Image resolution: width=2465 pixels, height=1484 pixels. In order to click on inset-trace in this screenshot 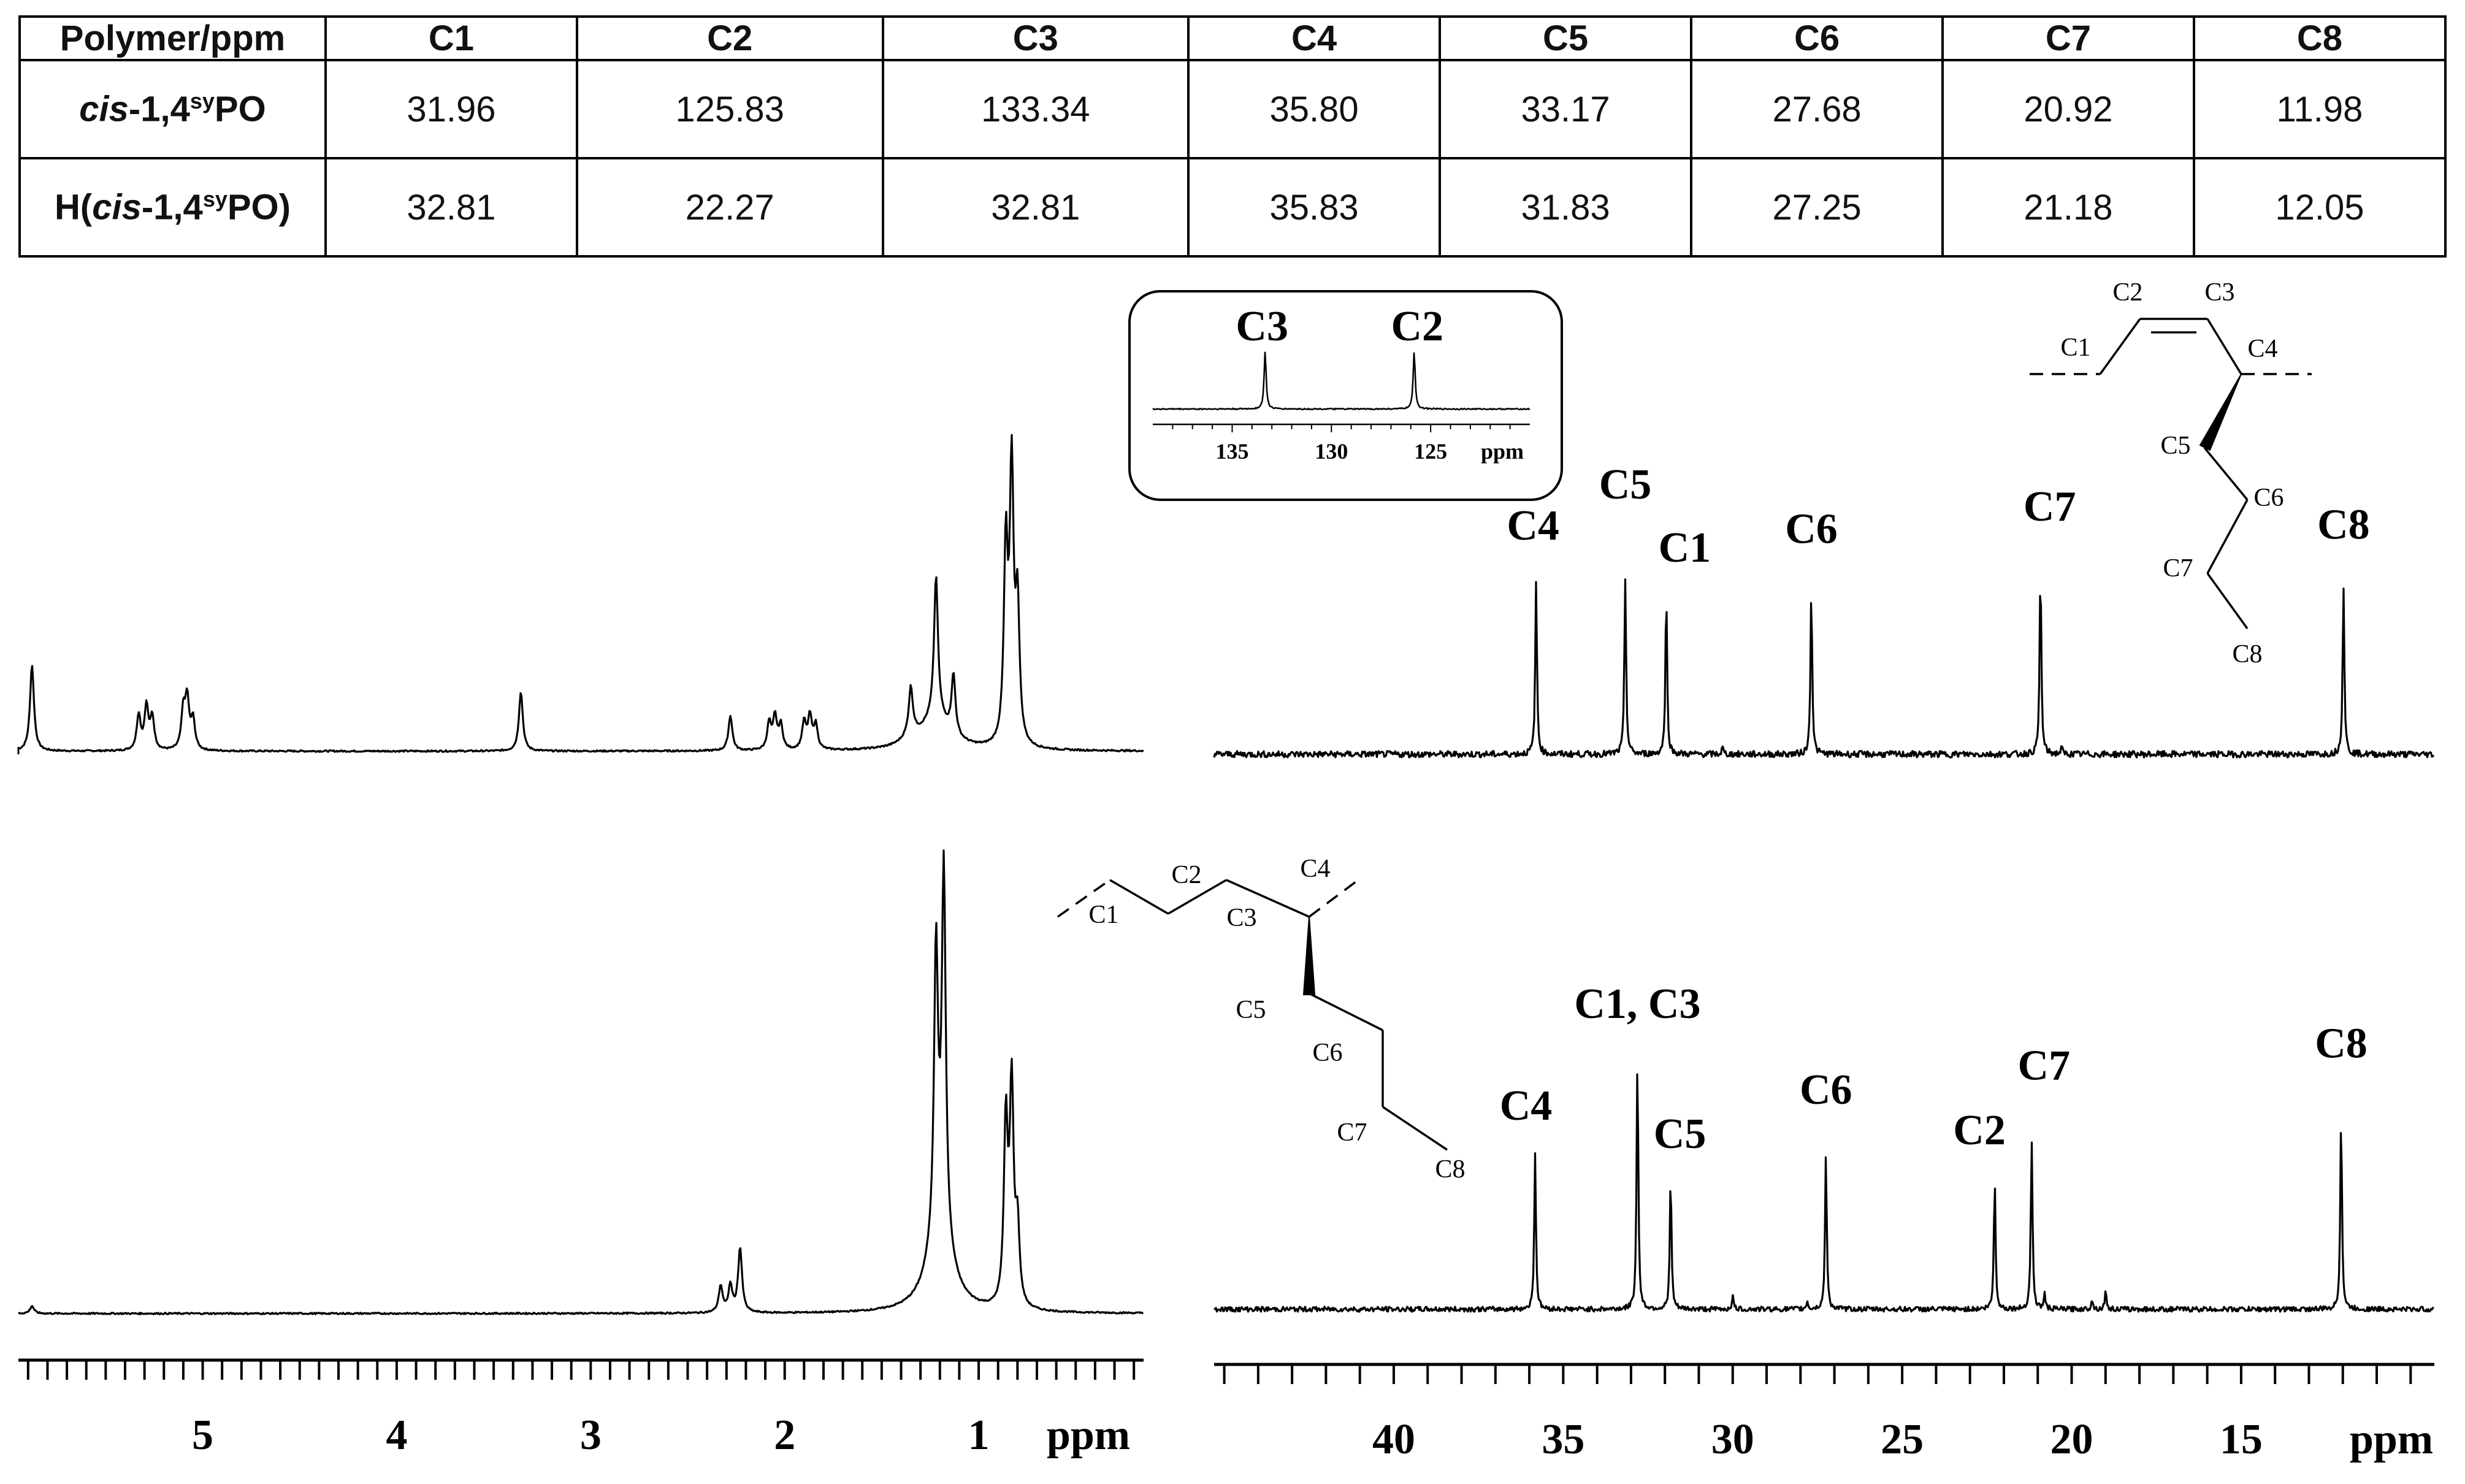, I will do `click(1342, 381)`.